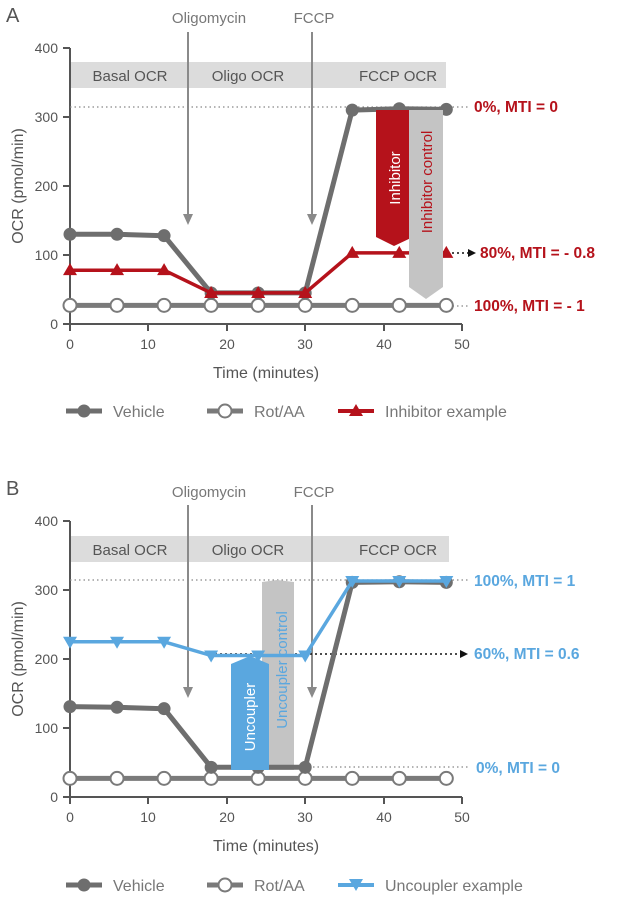 This screenshot has height=902, width=617. Describe the element at coordinates (446, 412) in the screenshot. I see `legend-label: Inhibitor example` at that location.